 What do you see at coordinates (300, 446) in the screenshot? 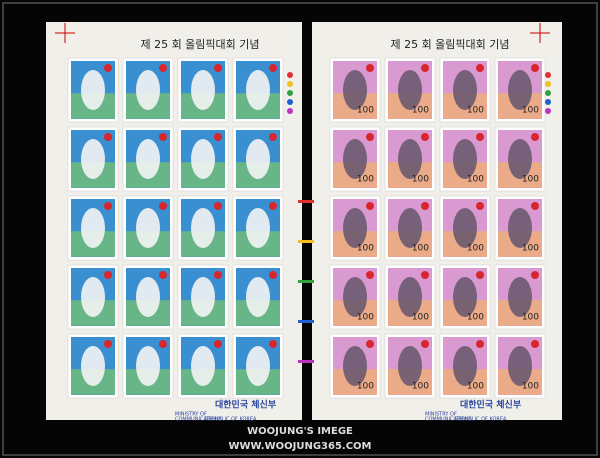
I see `watermark-url: WWW.WOOJUNG365.COM` at bounding box center [300, 446].